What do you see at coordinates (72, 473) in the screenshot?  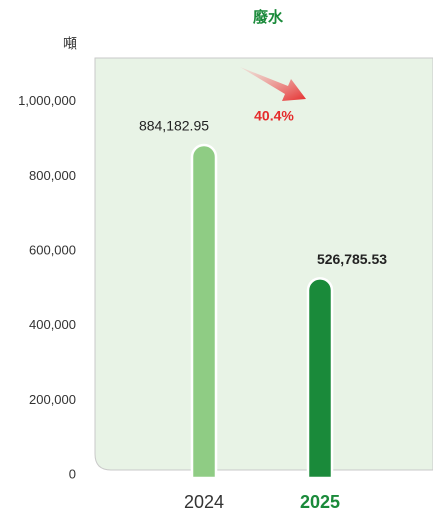 I see `y-tick-label: 0` at bounding box center [72, 473].